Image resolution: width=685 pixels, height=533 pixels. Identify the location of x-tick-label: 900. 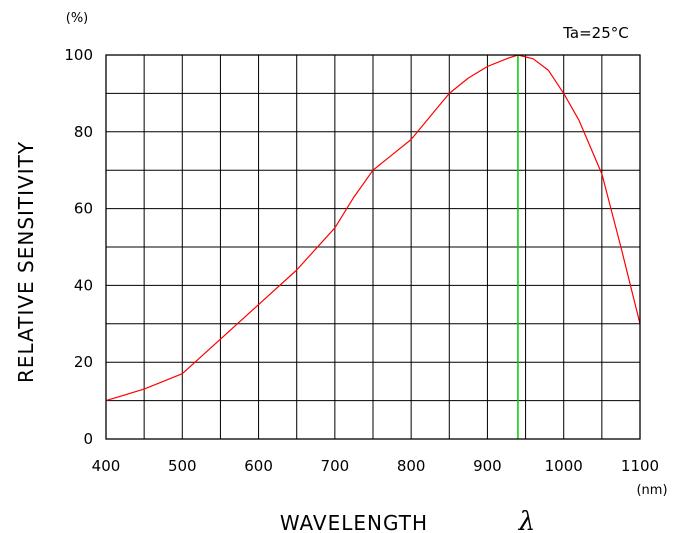
(487, 466).